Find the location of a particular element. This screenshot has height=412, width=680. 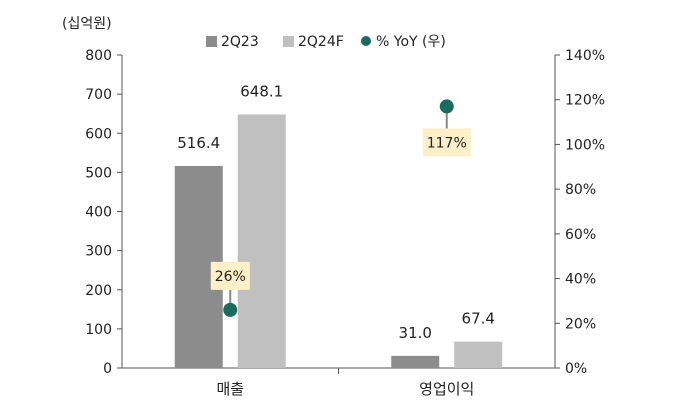

left-tick-label: 700 is located at coordinates (98, 95).